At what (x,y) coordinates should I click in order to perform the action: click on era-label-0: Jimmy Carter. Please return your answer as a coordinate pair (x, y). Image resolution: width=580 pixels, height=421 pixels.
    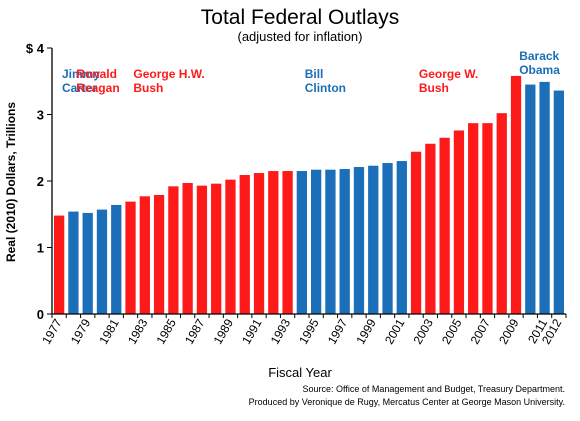
    Looking at the image, I should click on (81, 81).